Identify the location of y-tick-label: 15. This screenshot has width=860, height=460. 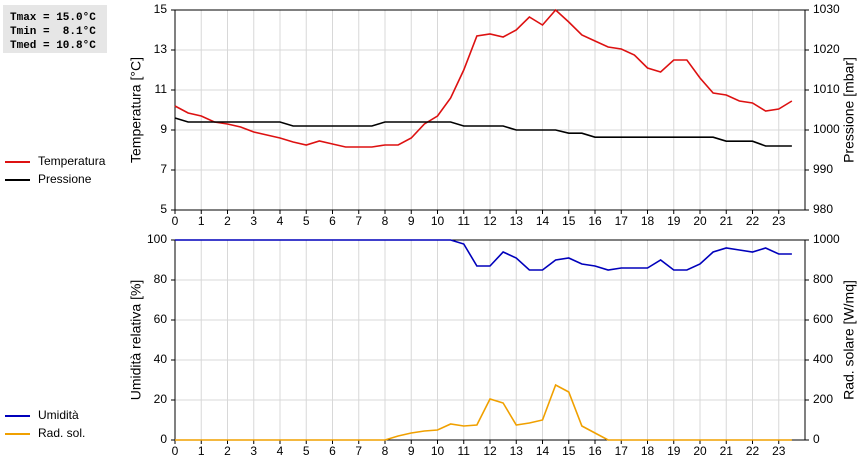
(161, 9).